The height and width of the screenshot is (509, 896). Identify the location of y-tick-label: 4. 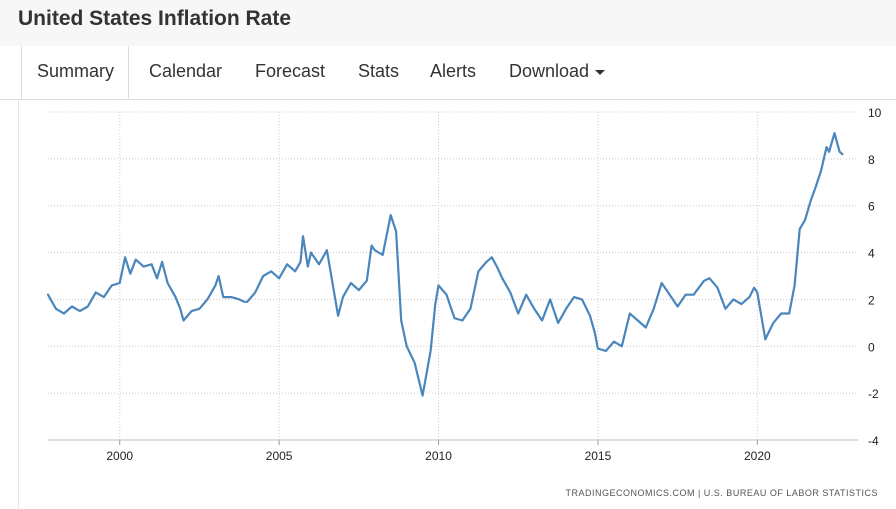
(871, 254).